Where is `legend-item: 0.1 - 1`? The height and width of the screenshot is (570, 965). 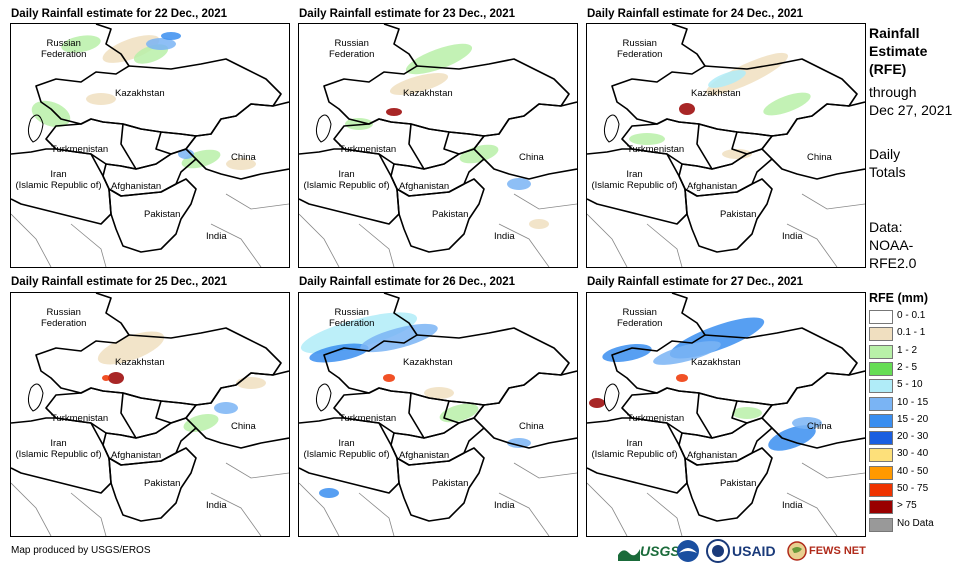 legend-item: 0.1 - 1 is located at coordinates (916, 334).